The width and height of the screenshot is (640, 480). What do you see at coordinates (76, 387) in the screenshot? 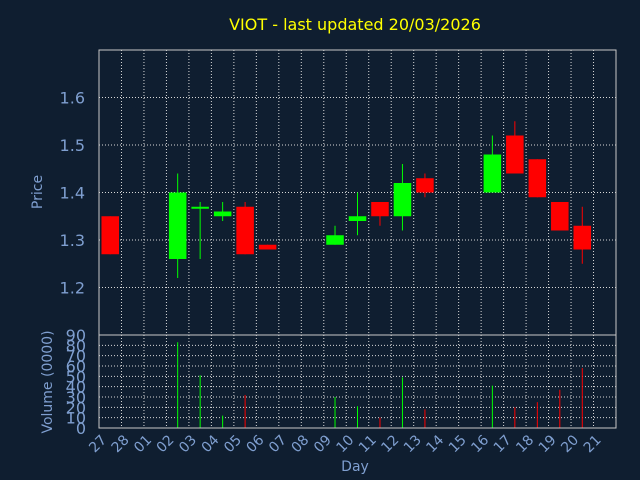
I see `volume-tick-label: 40` at bounding box center [76, 387].